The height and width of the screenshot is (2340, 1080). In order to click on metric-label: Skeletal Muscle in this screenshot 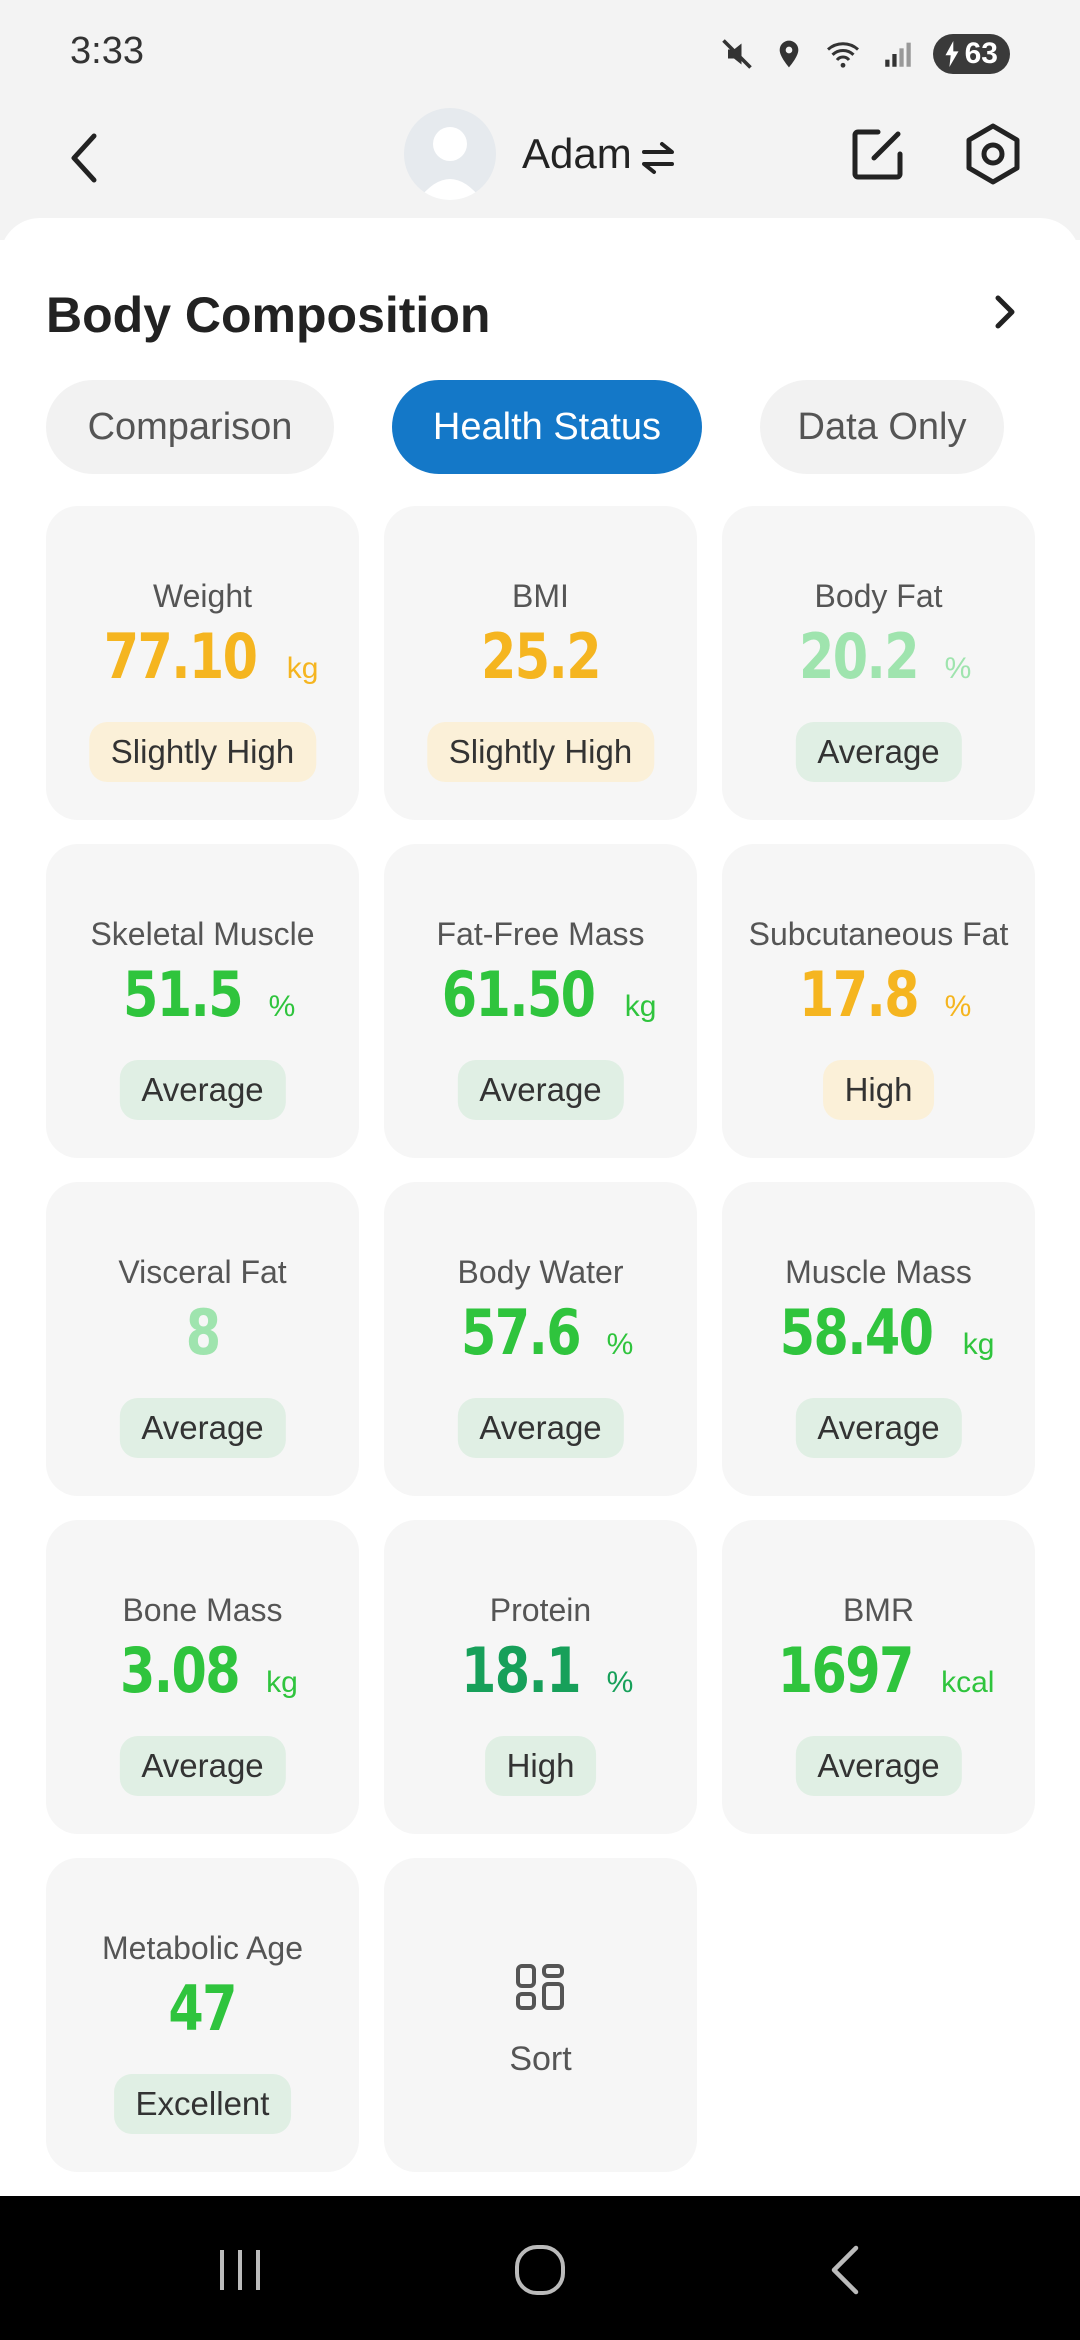, I will do `click(202, 934)`.